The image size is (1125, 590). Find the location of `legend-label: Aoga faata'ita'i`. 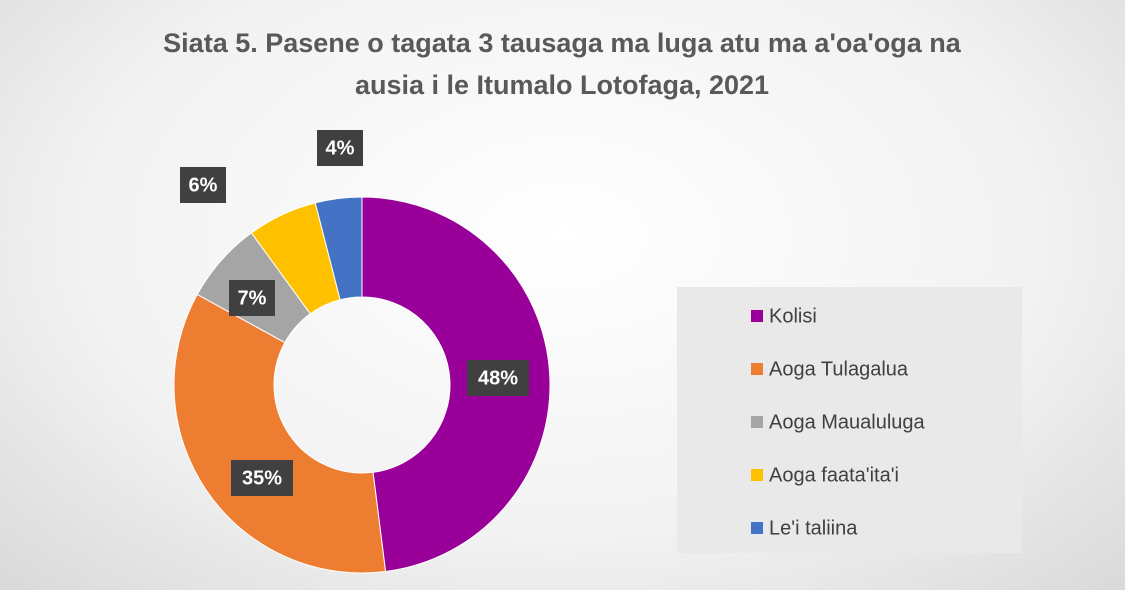

legend-label: Aoga faata'ita'i is located at coordinates (834, 475).